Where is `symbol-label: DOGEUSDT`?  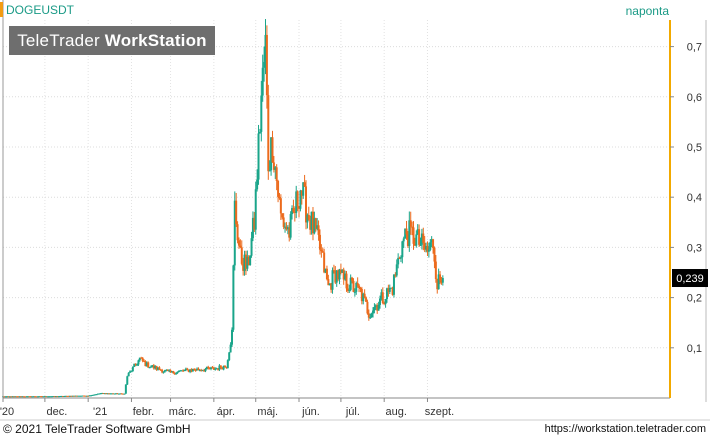 symbol-label: DOGEUSDT is located at coordinates (40, 10).